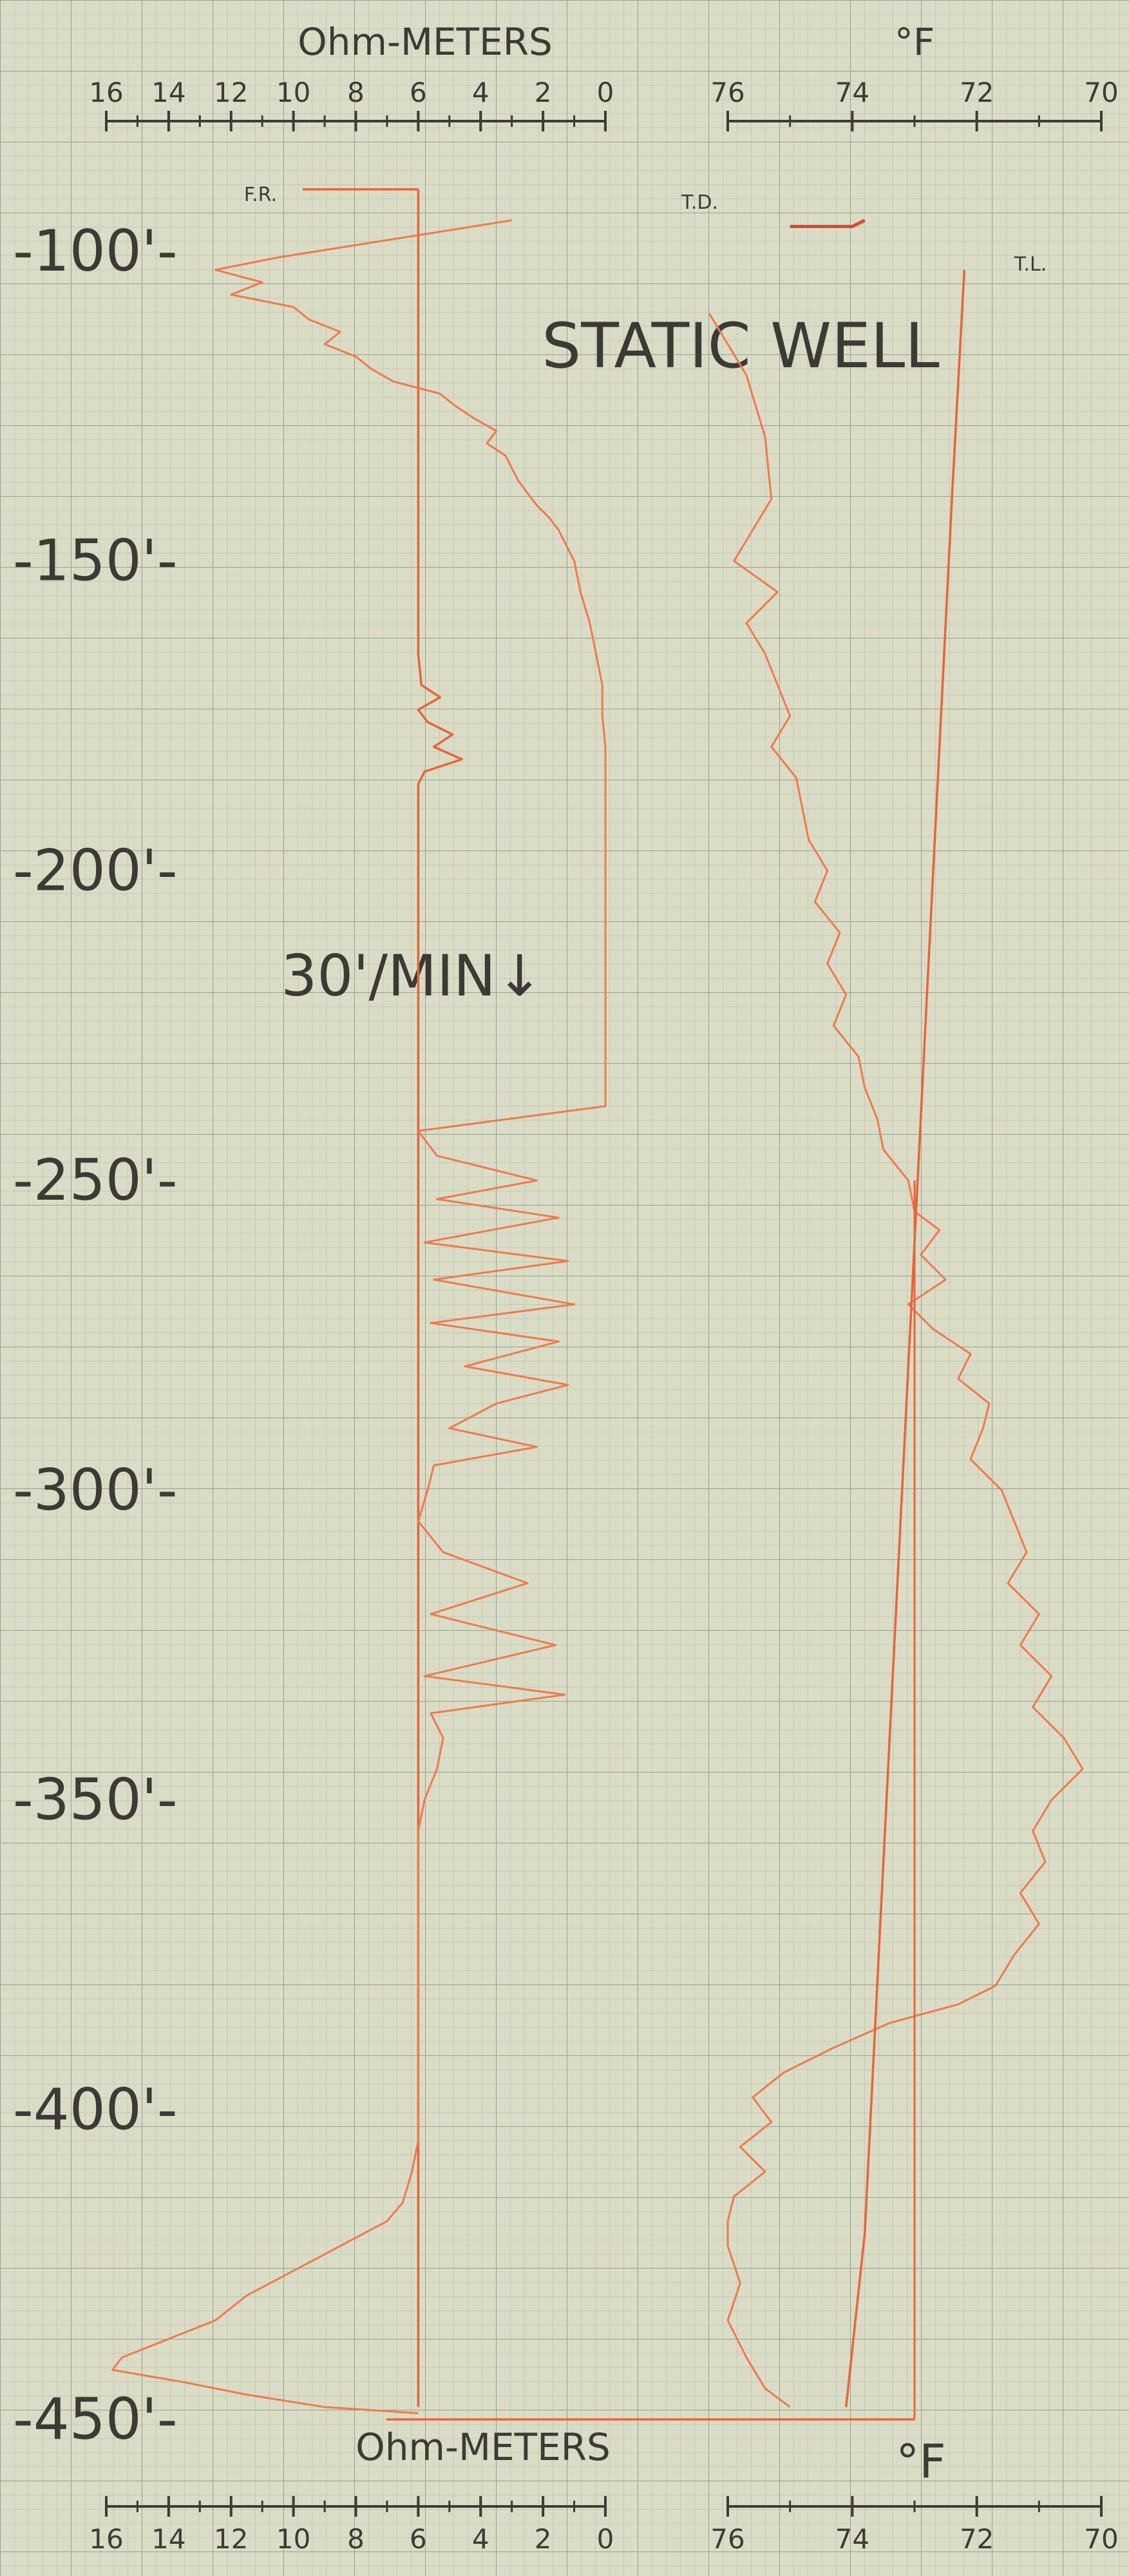  I want to click on depth-tick-label: -200'-, so click(95, 870).